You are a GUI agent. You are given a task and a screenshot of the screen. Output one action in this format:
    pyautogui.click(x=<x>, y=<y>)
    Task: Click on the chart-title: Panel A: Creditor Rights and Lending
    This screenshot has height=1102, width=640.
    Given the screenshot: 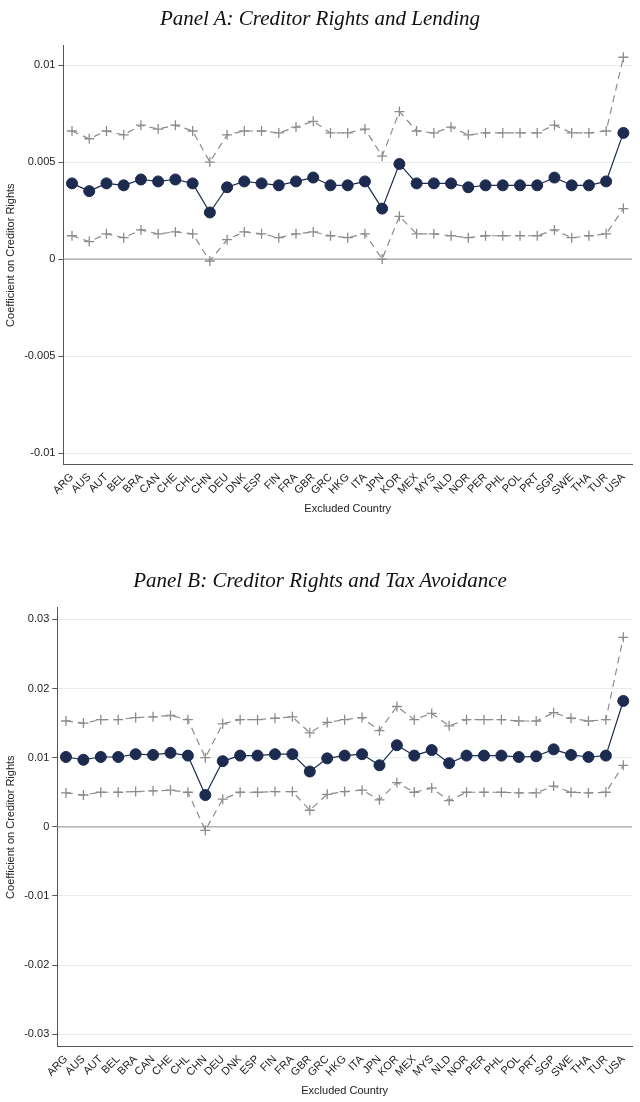 What is the action you would take?
    pyautogui.click(x=320, y=18)
    